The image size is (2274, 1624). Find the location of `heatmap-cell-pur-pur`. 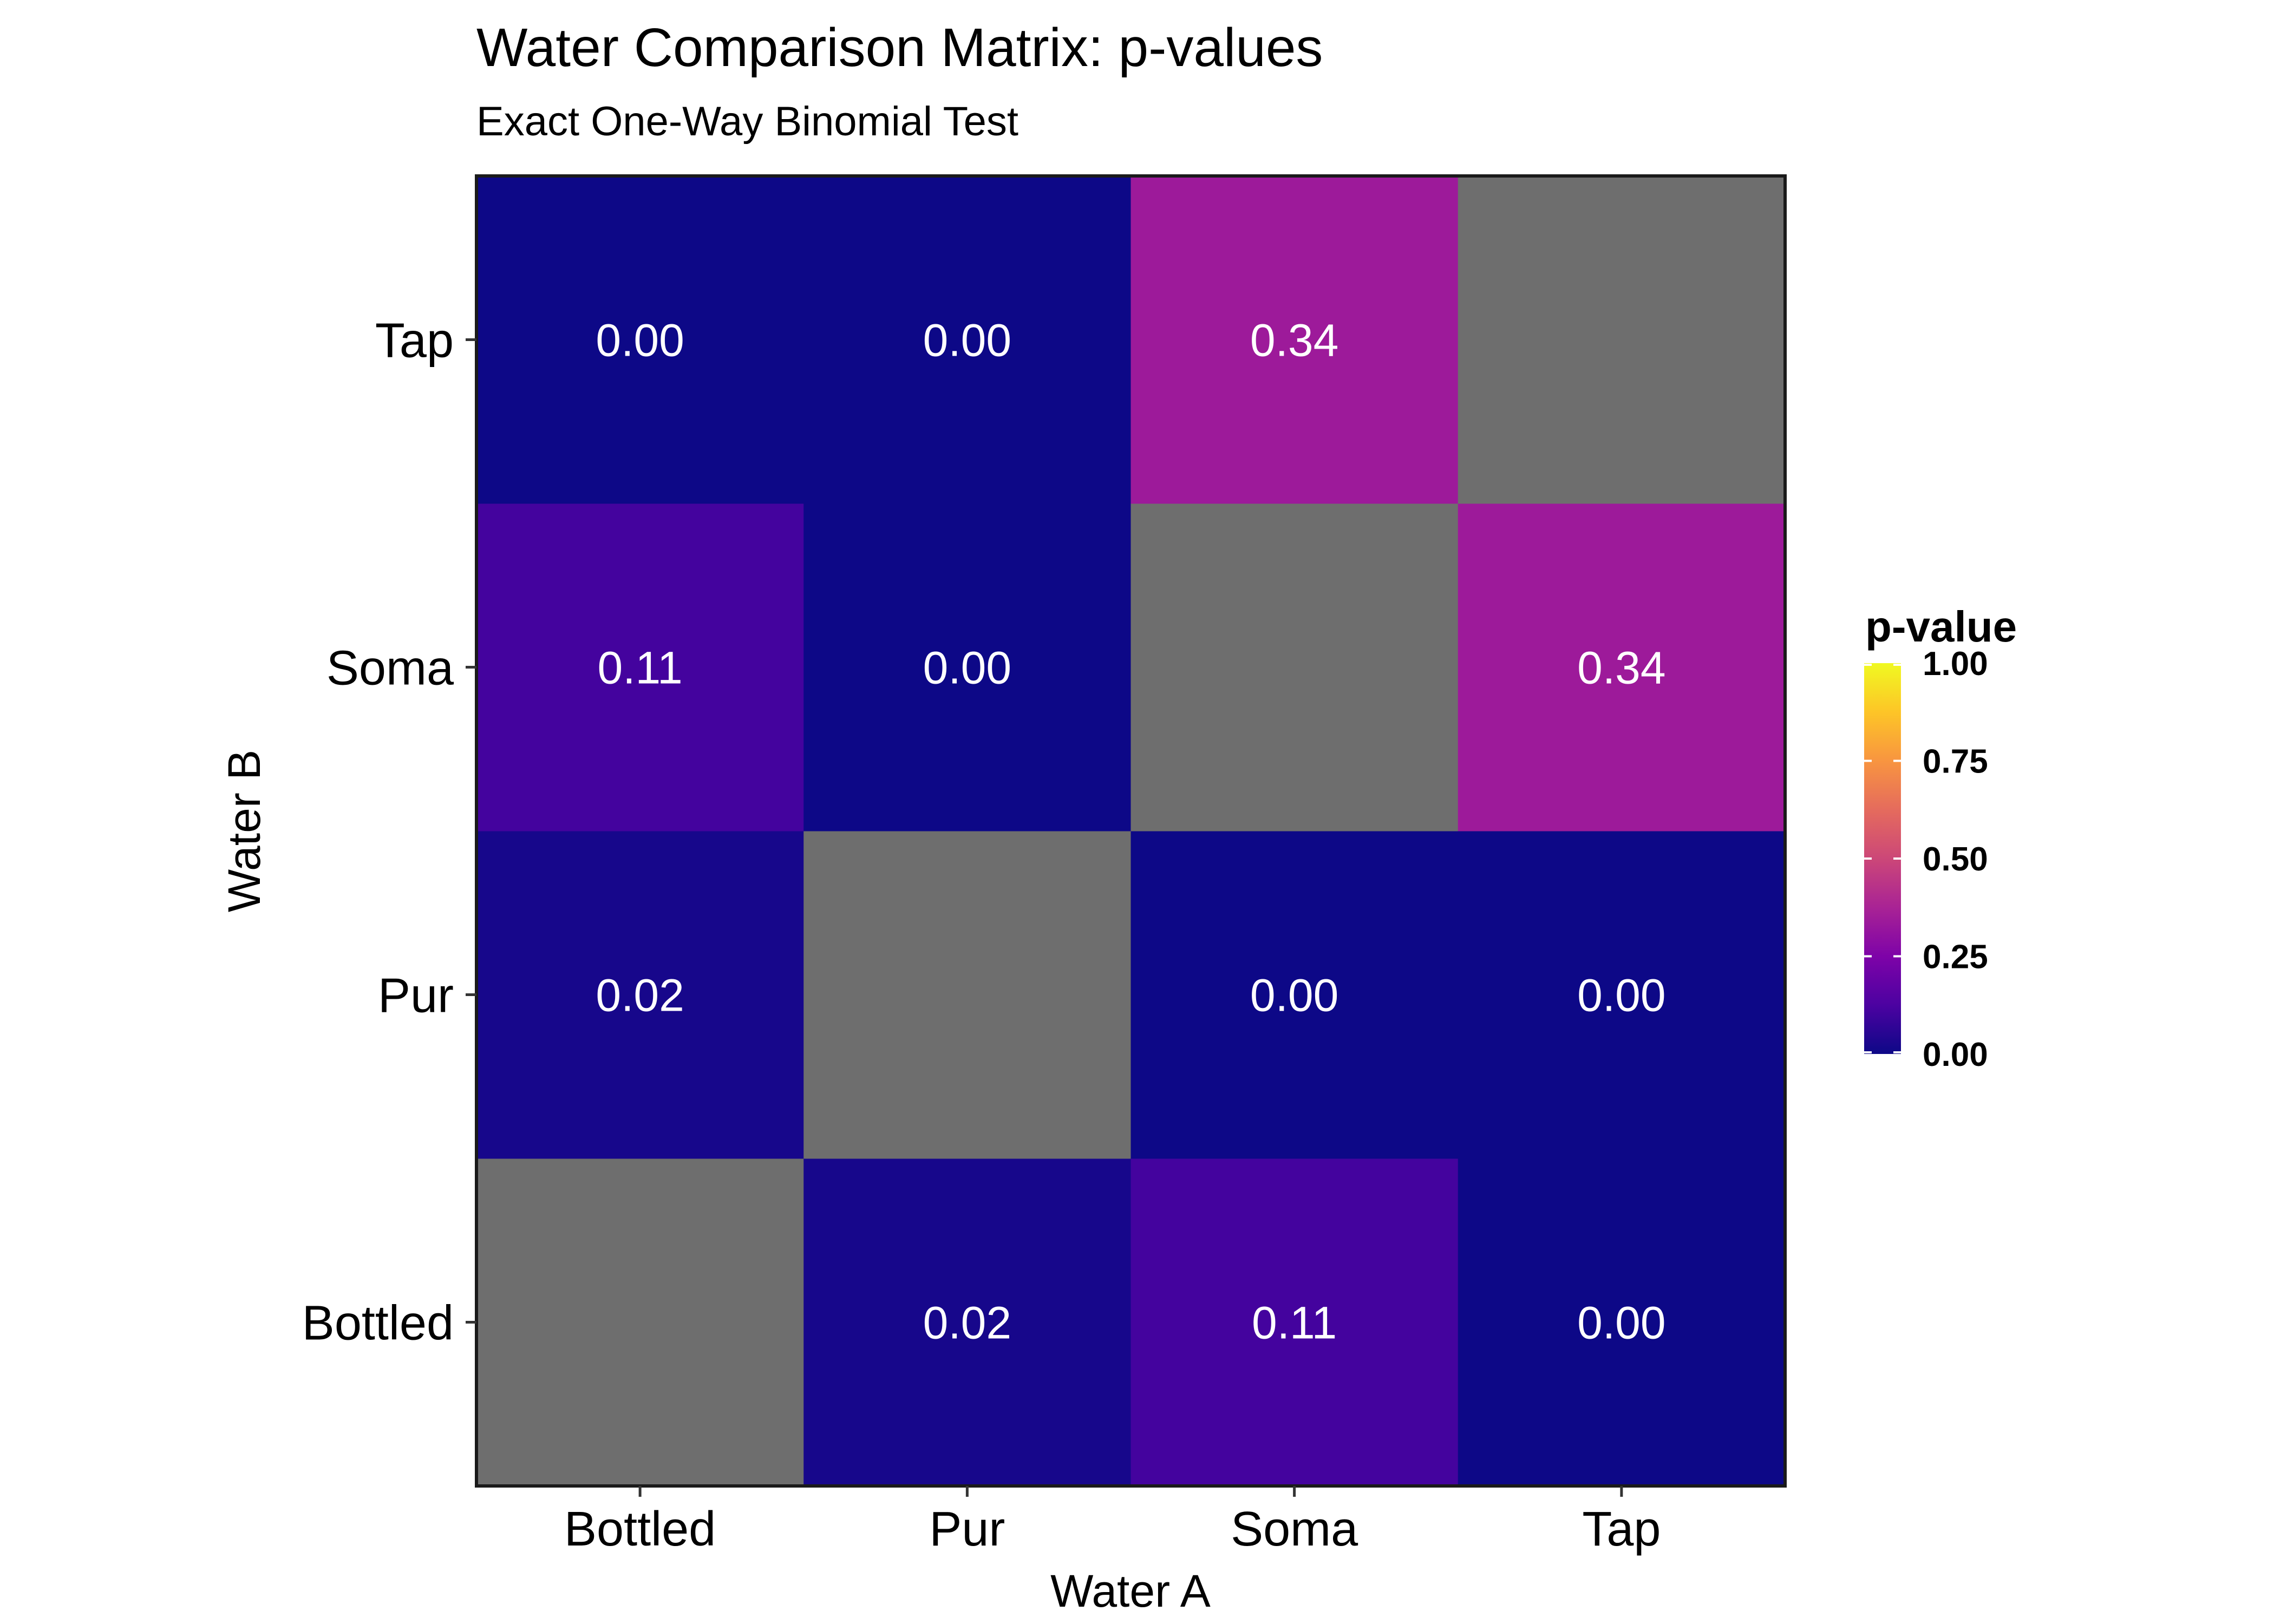

heatmap-cell-pur-pur is located at coordinates (967, 995).